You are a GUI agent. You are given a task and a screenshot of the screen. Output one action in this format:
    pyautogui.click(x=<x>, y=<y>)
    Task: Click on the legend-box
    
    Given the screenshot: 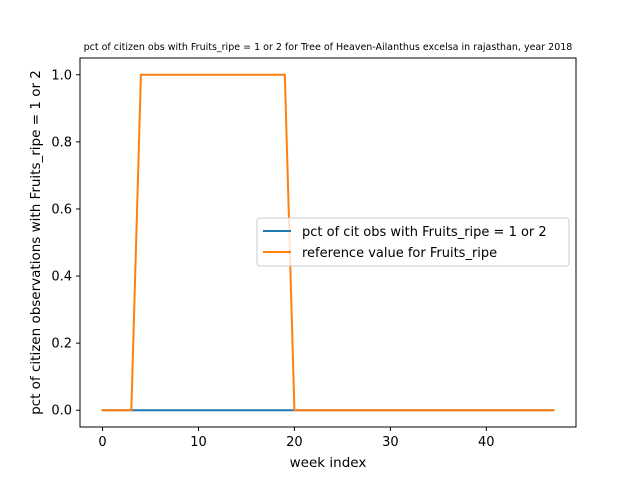 What is the action you would take?
    pyautogui.click(x=413, y=242)
    